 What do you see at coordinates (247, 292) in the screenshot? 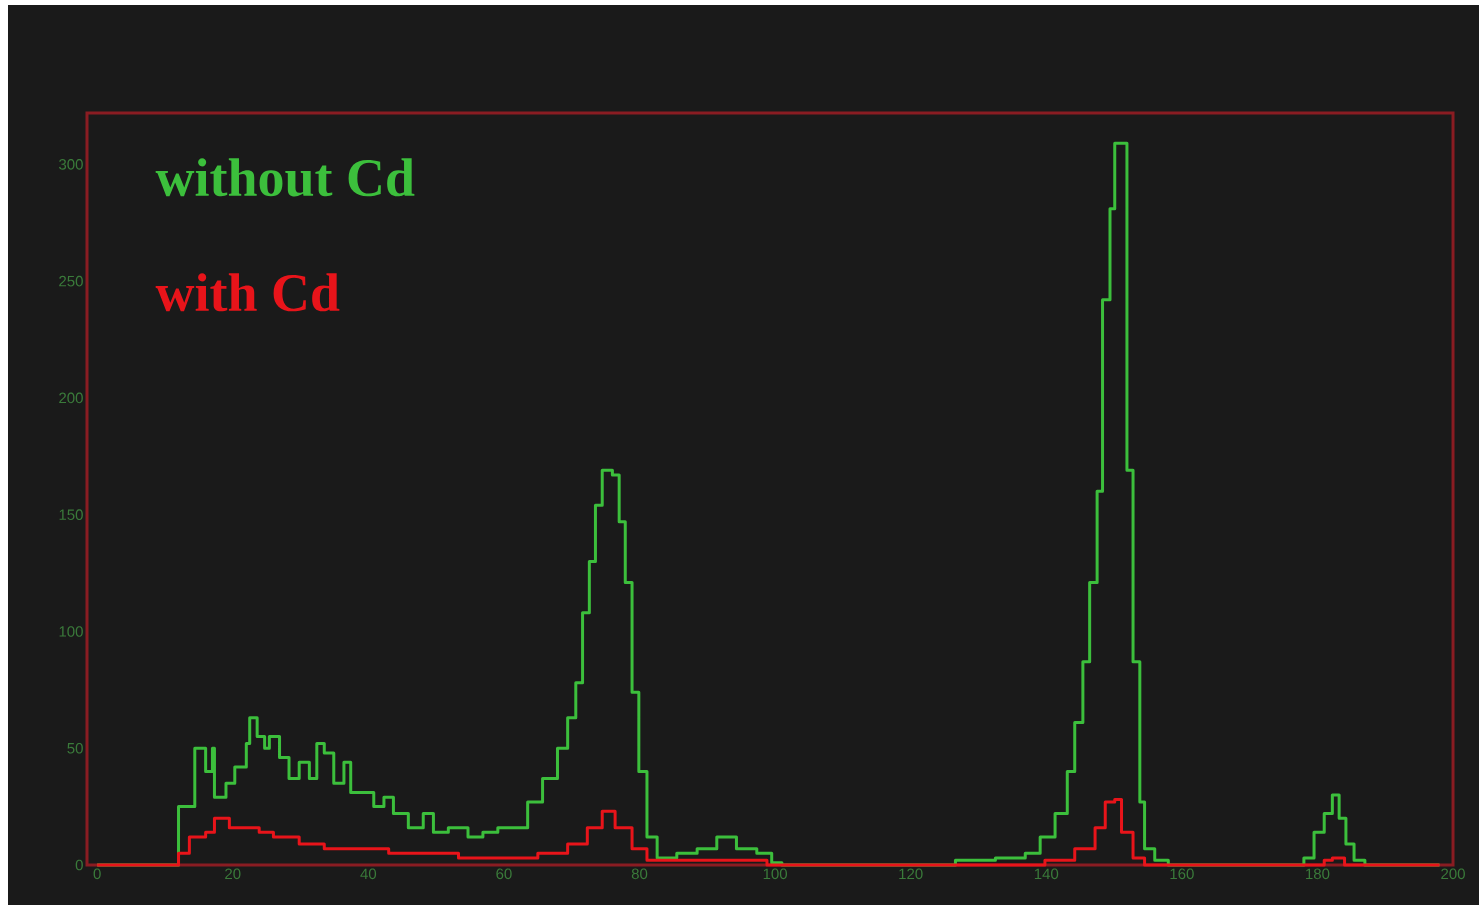
I see `text: with Cd` at bounding box center [247, 292].